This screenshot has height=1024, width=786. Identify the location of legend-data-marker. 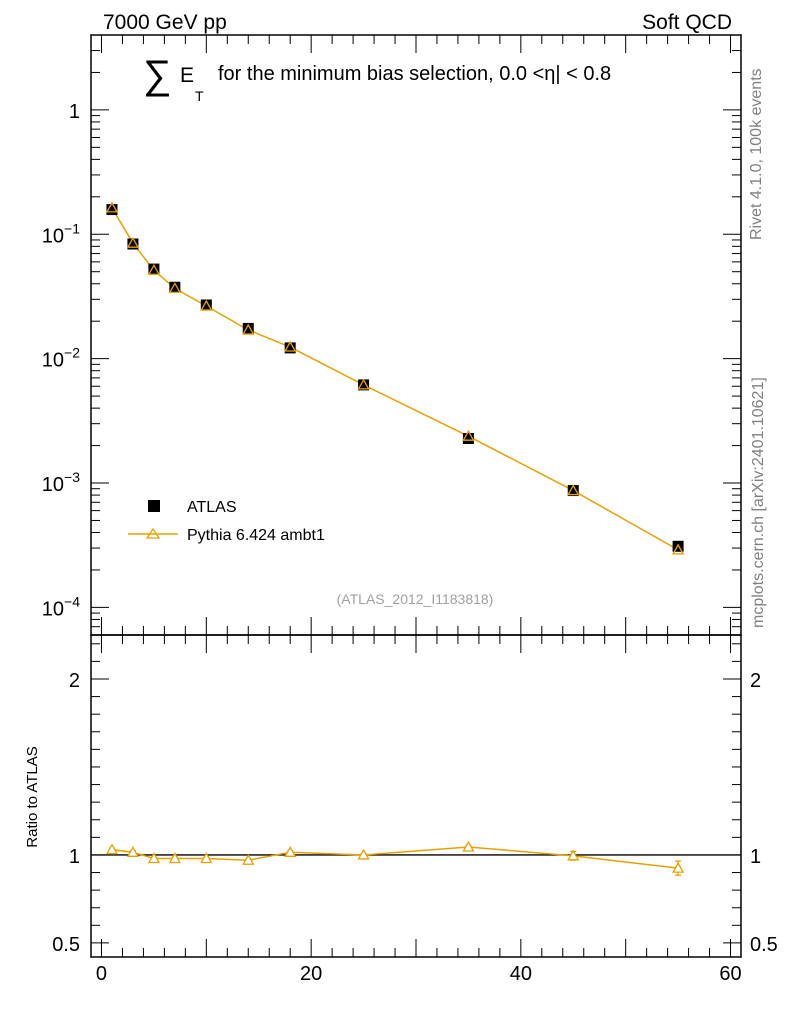
(154, 506).